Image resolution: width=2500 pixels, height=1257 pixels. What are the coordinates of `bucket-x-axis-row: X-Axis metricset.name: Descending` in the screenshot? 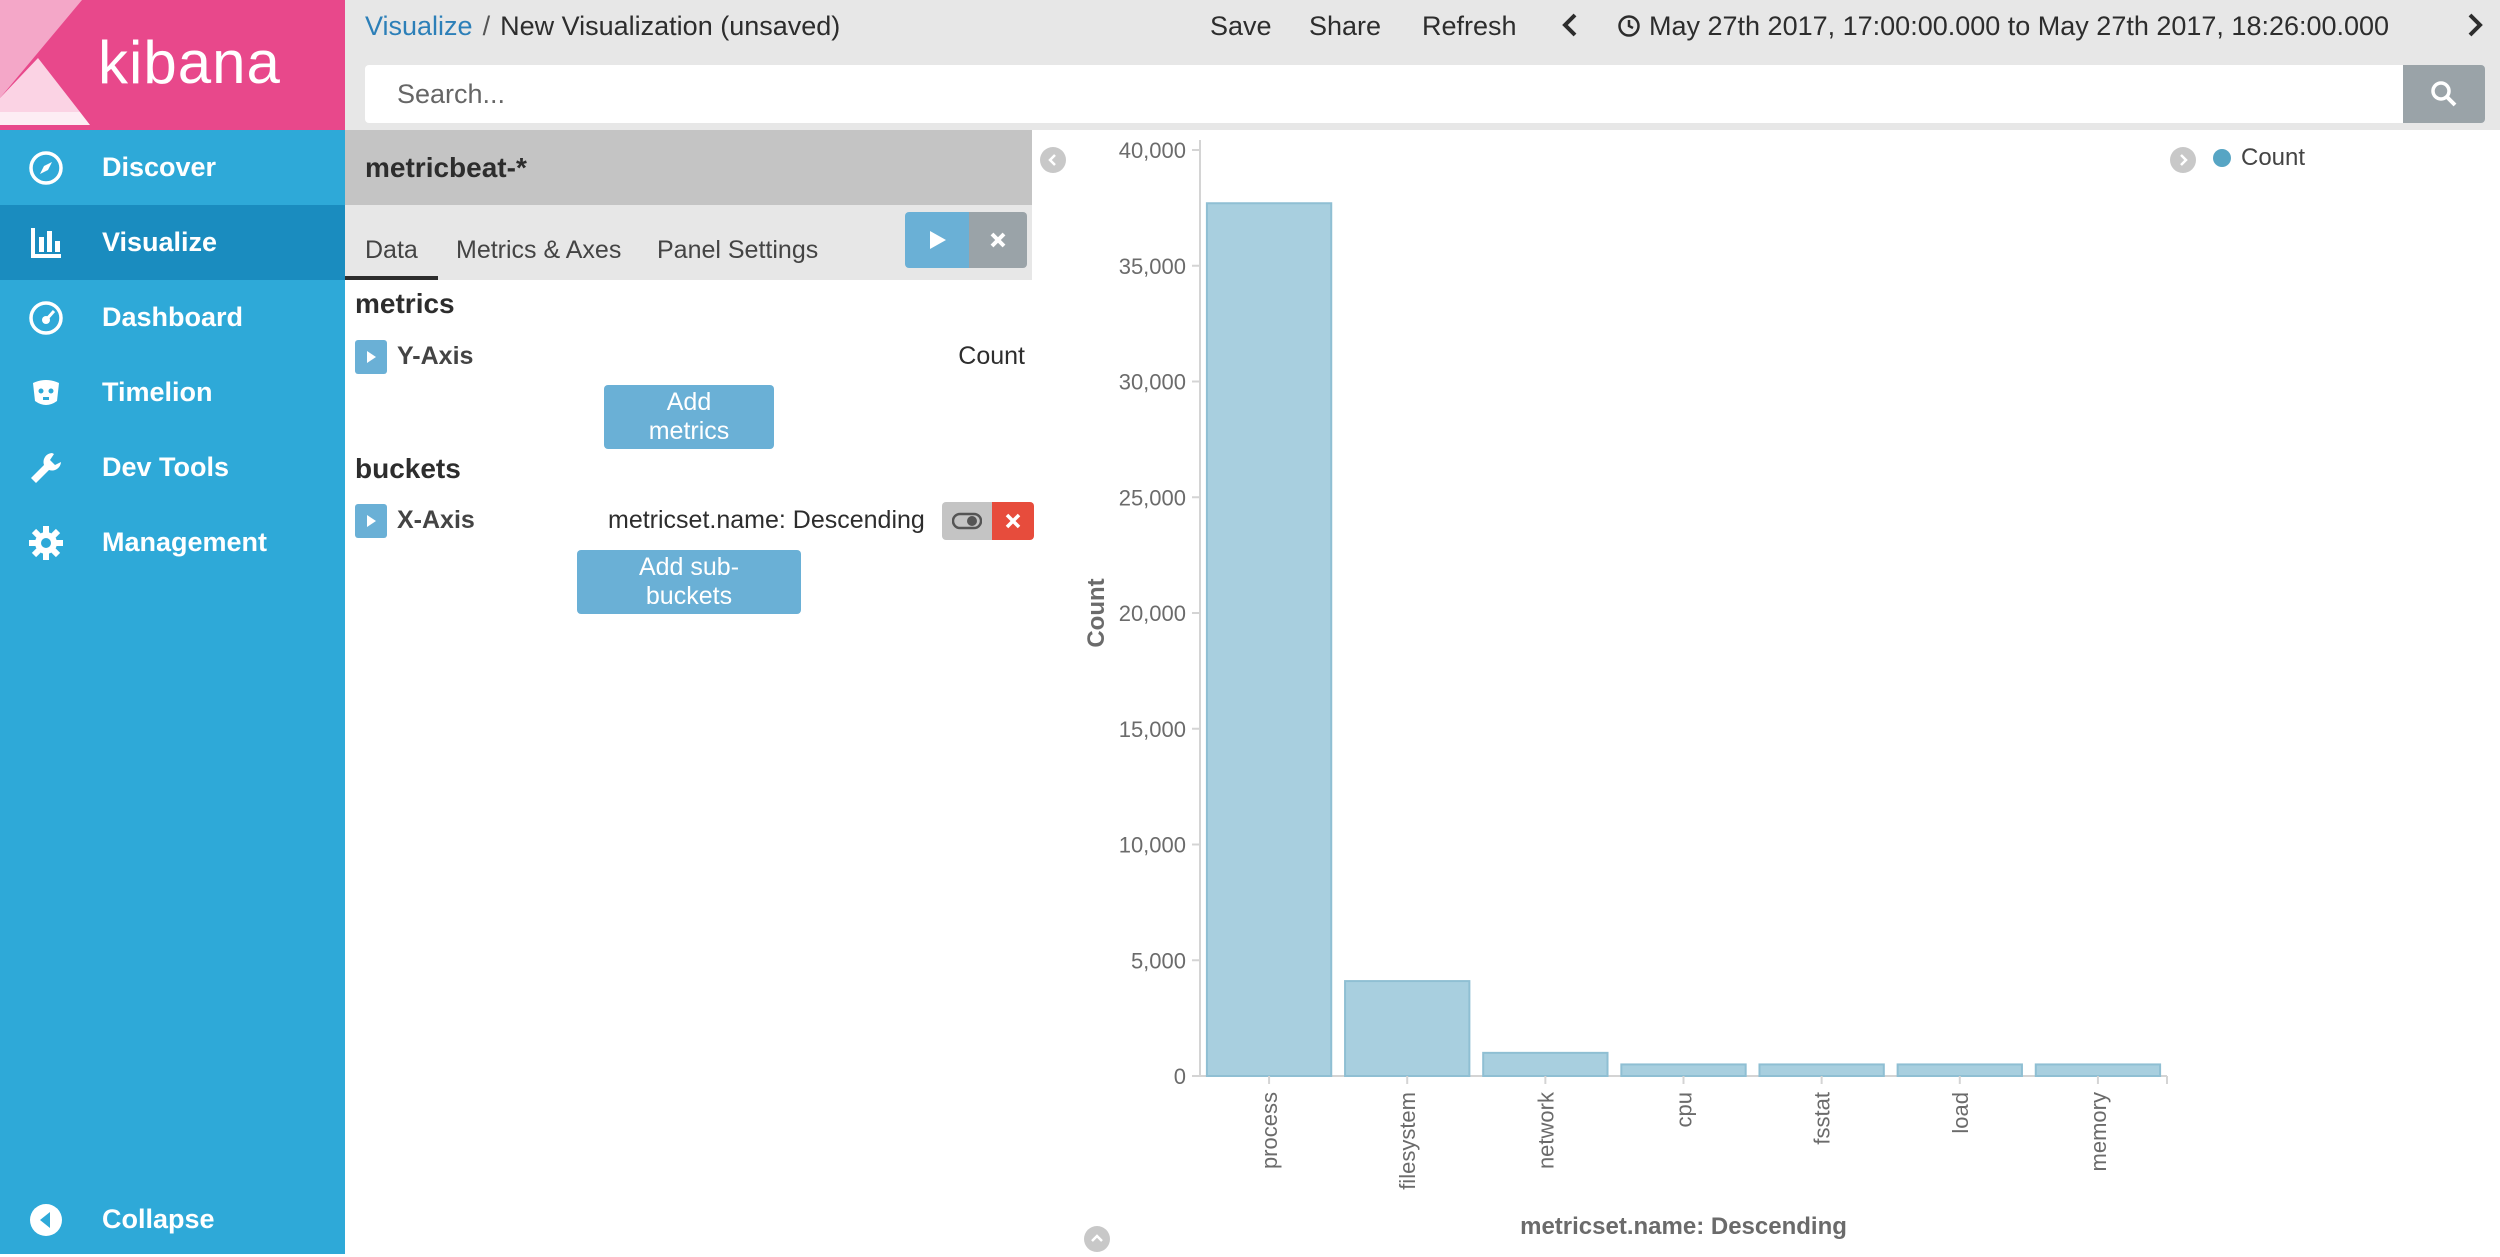 It's located at (694, 521).